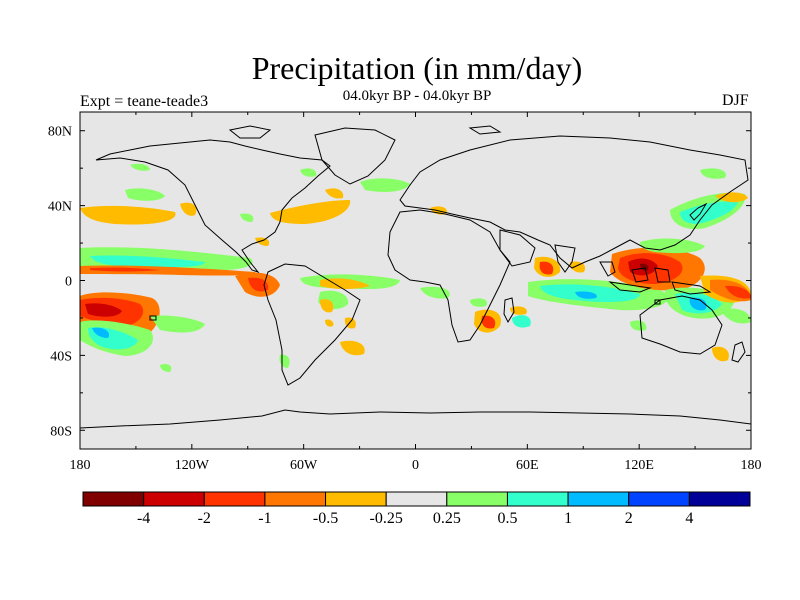  I want to click on colorbar-level-label: -4, so click(143, 518).